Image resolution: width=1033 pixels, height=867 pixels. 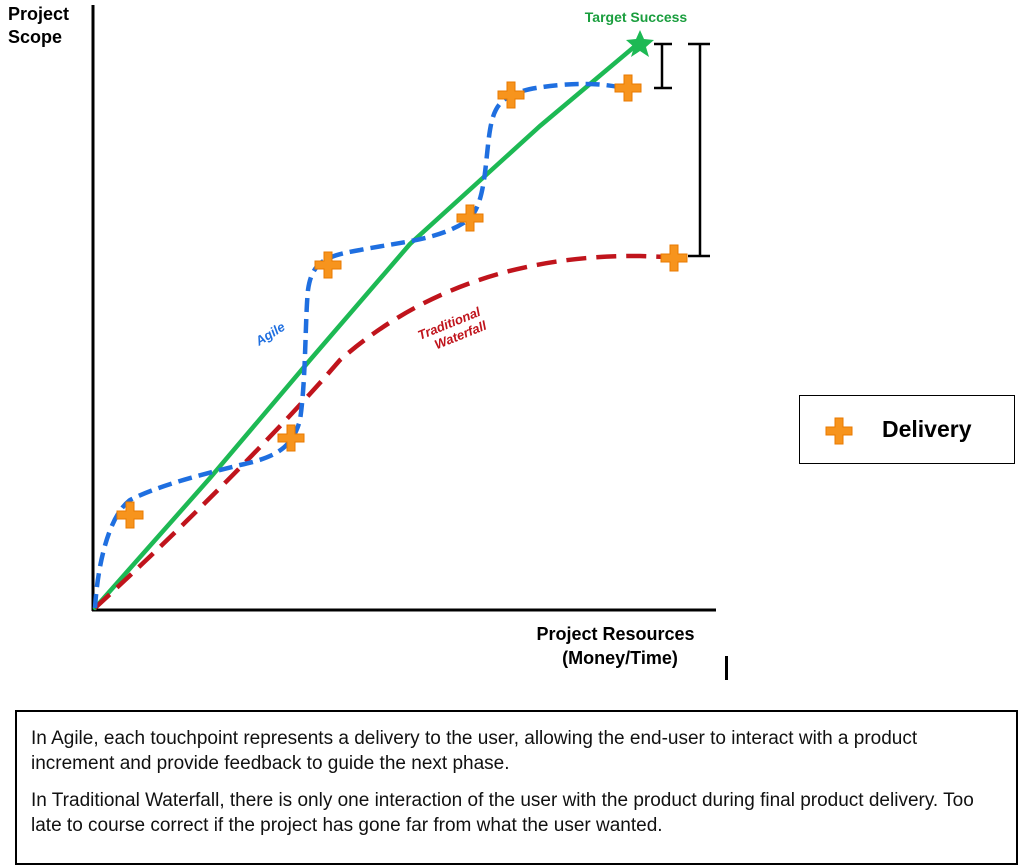 I want to click on target-star-icon, so click(x=640, y=43).